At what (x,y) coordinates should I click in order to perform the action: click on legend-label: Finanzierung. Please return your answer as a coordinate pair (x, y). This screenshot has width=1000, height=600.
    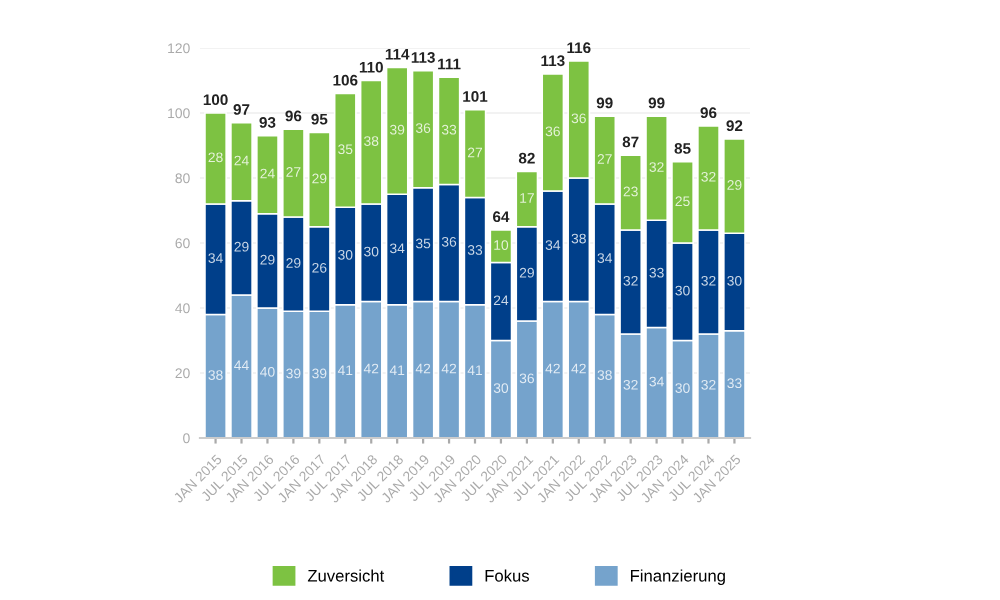
    Looking at the image, I should click on (677, 577).